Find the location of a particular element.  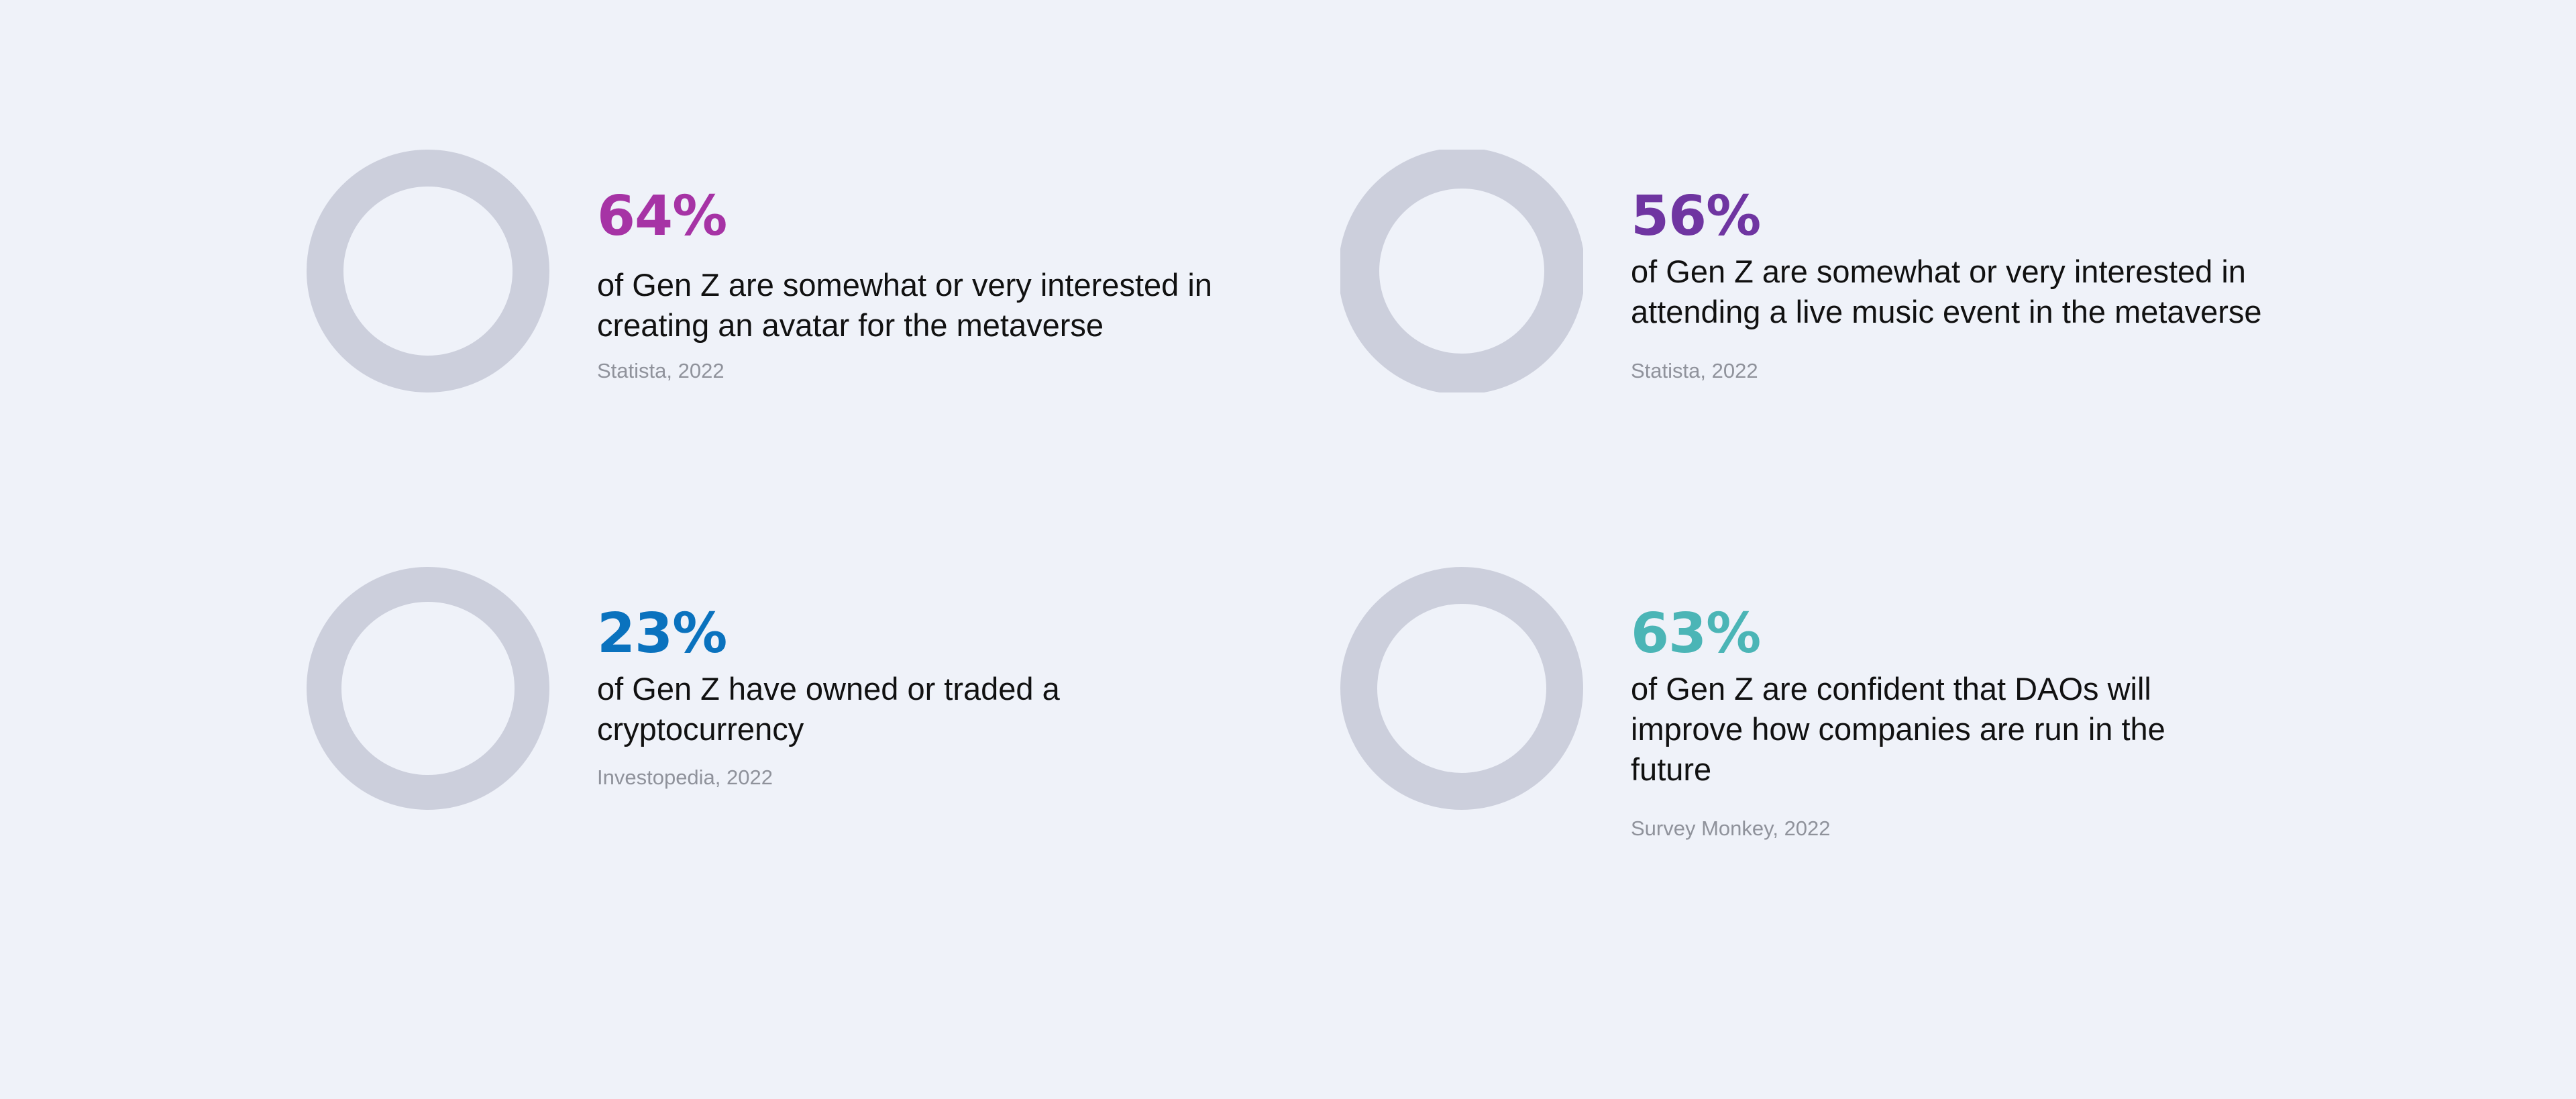

stat-source: Investopedia, 2022 is located at coordinates (685, 777).